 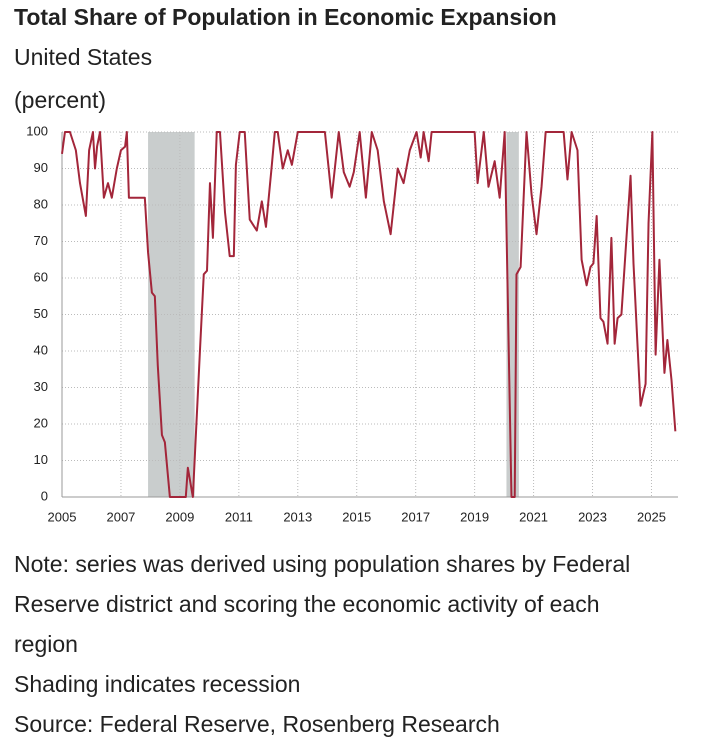 I want to click on note: Shading indicates recession, so click(x=157, y=684).